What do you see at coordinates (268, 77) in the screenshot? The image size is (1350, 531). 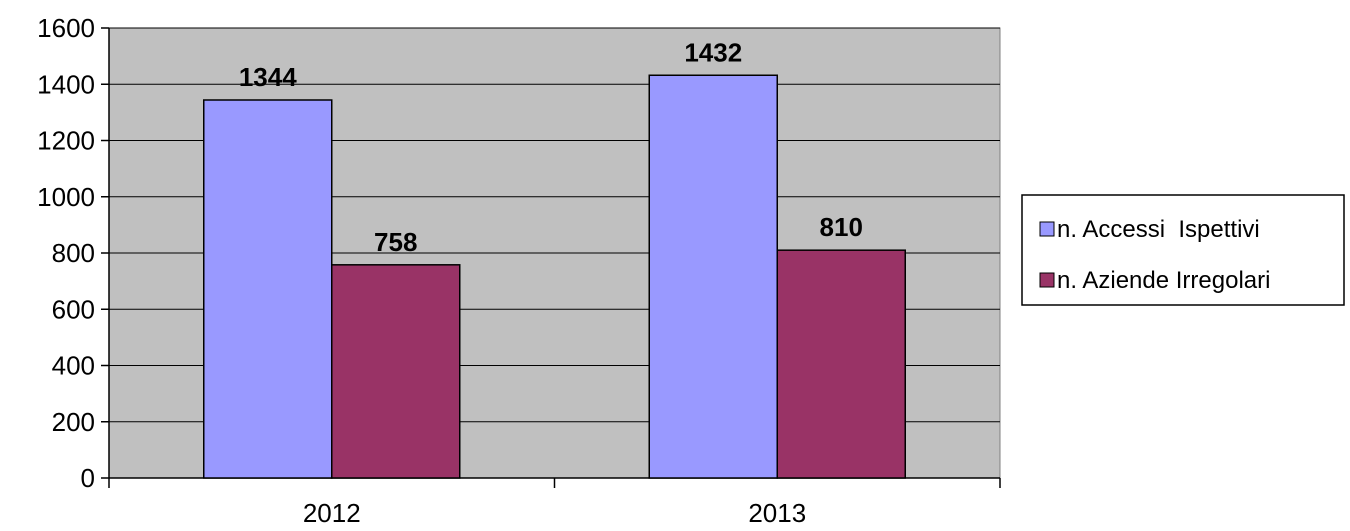 I see `data-label: 1344` at bounding box center [268, 77].